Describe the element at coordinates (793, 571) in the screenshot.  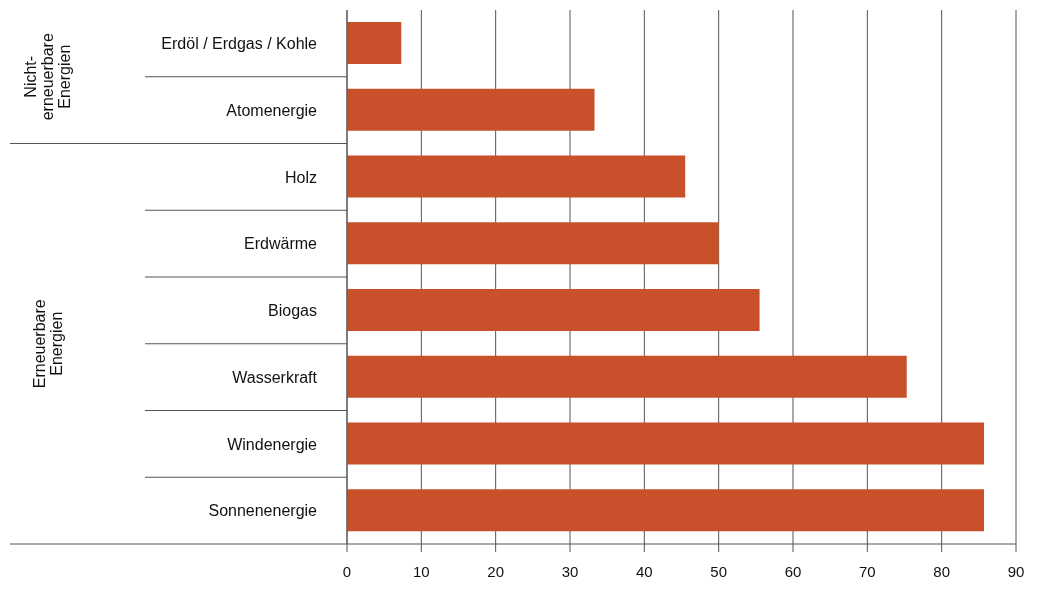
I see `x-tick-label: 60` at that location.